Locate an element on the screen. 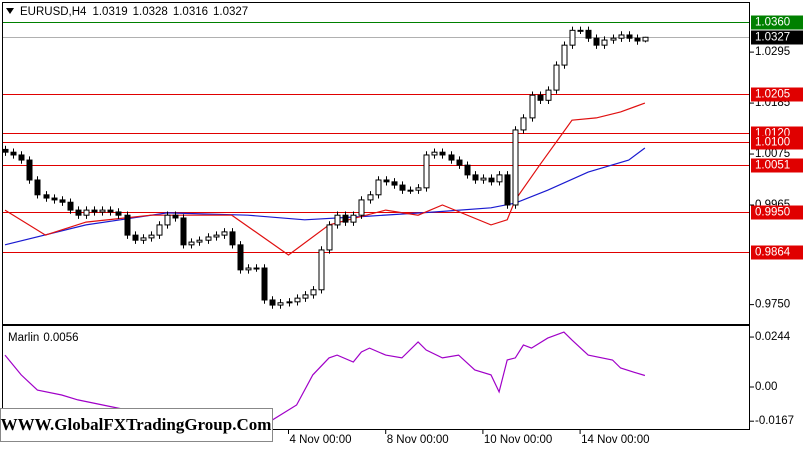  level-label: 1.0100 is located at coordinates (772, 143).